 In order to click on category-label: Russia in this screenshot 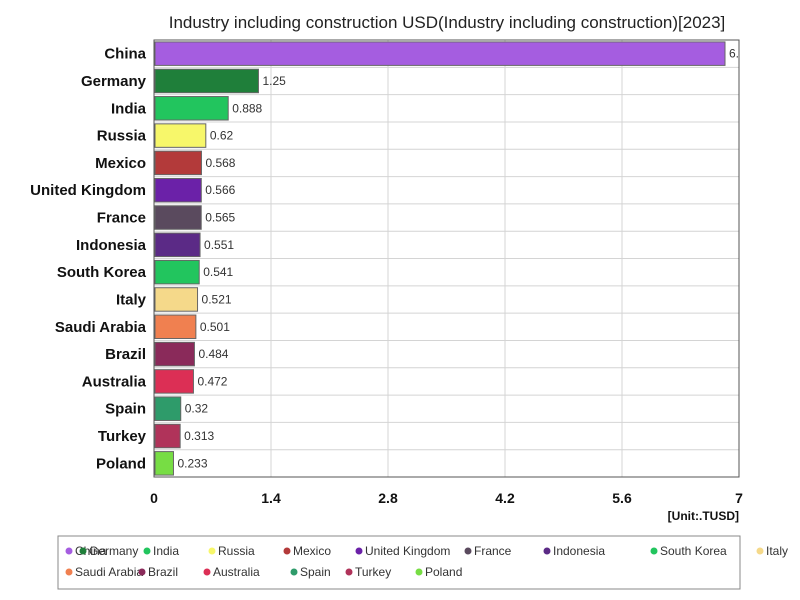, I will do `click(122, 136)`.